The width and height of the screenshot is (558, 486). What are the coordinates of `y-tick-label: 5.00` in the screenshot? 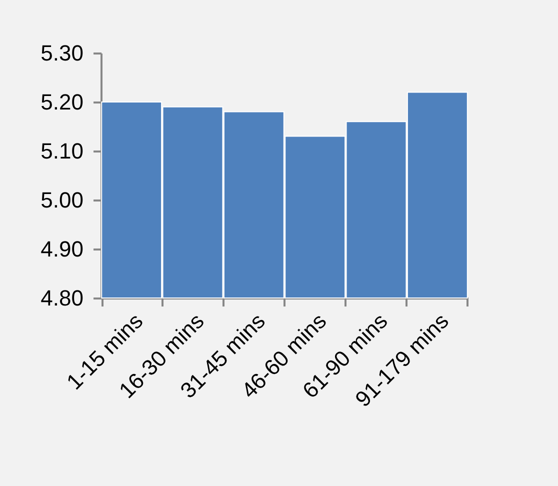 It's located at (62, 200).